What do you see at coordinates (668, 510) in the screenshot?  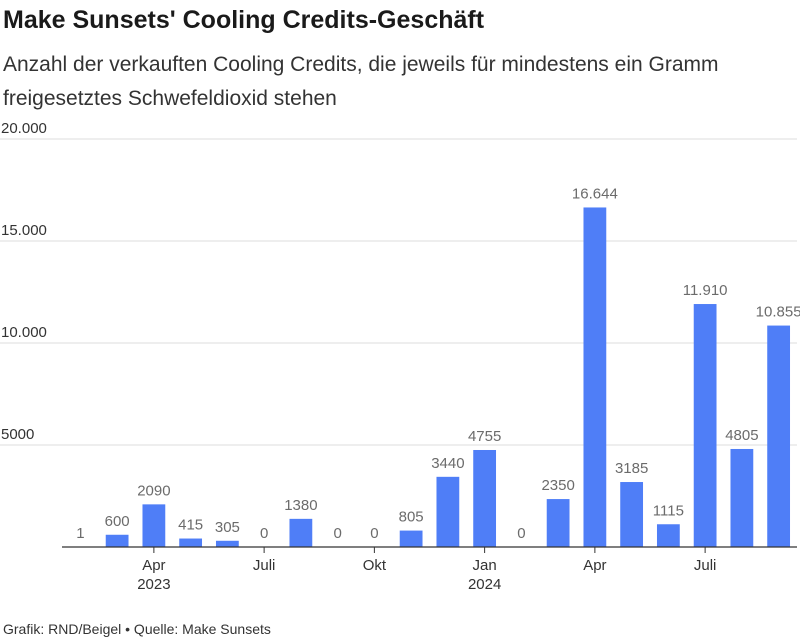 I see `data-label: 1115` at bounding box center [668, 510].